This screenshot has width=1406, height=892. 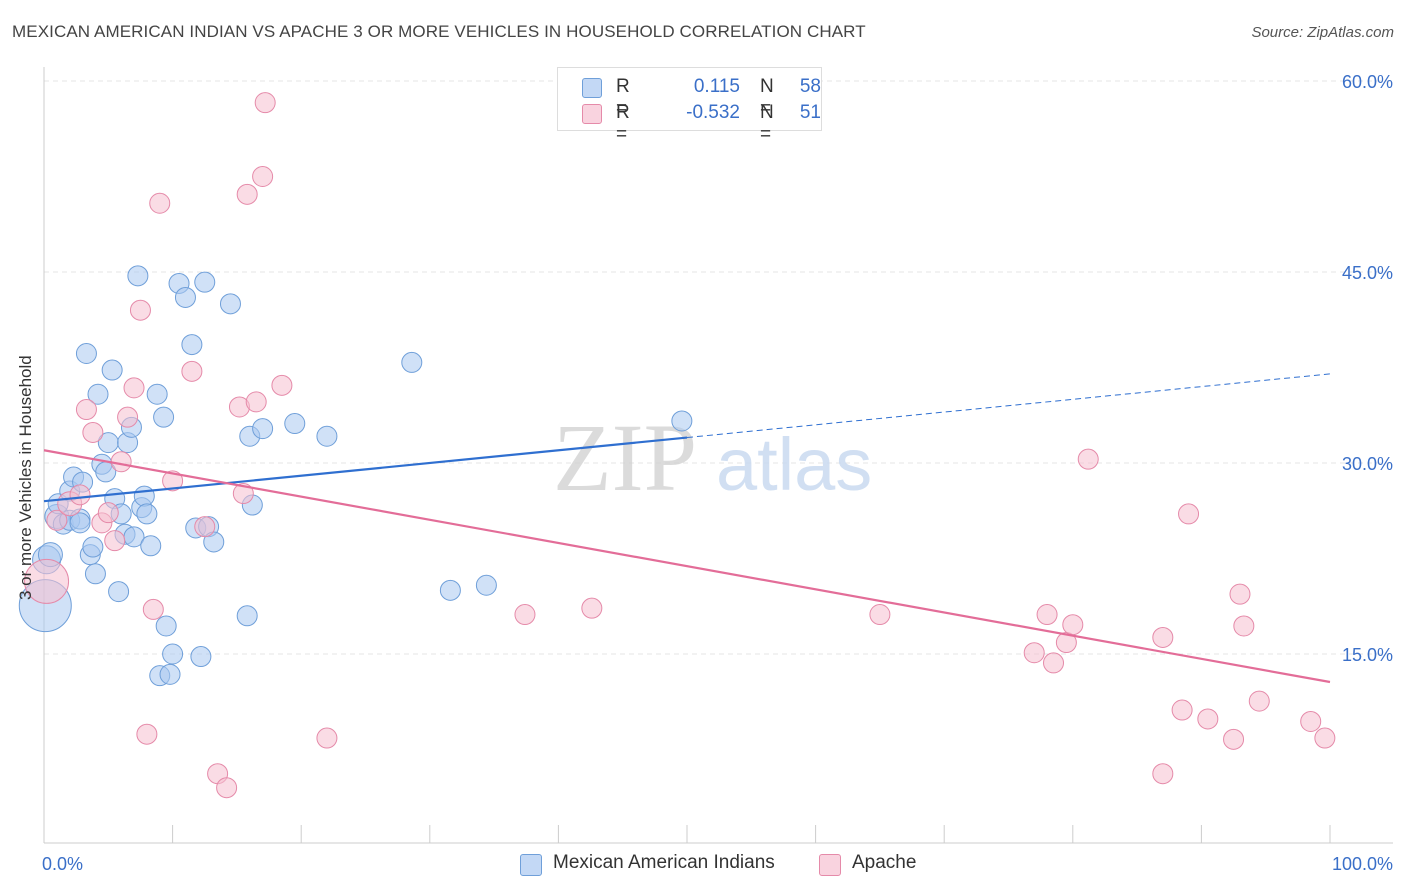 I want to click on trend-line-mexican-american-indians, so click(x=365, y=469).